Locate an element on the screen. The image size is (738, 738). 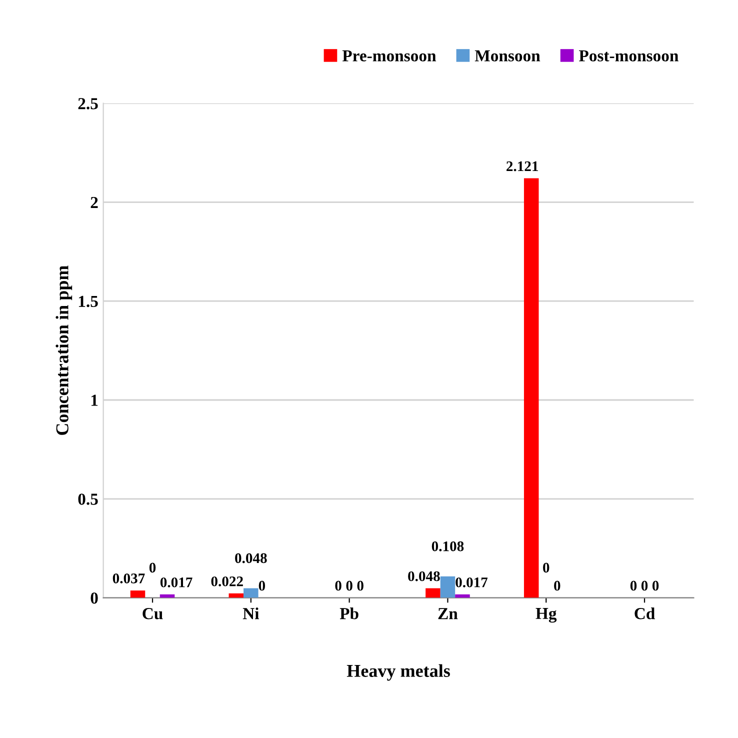
legend-label: Monsoon is located at coordinates (507, 56).